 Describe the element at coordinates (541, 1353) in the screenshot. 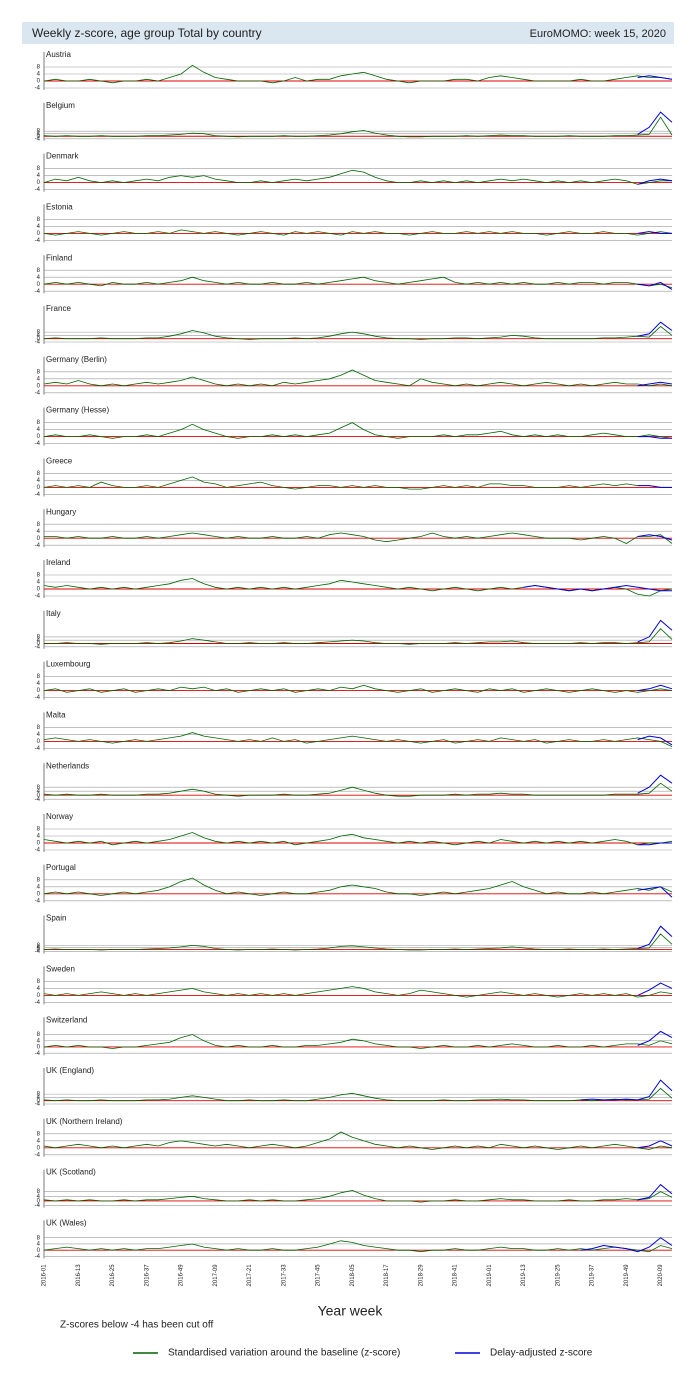

I see `legend-label: Delay-adjusted z-score` at that location.